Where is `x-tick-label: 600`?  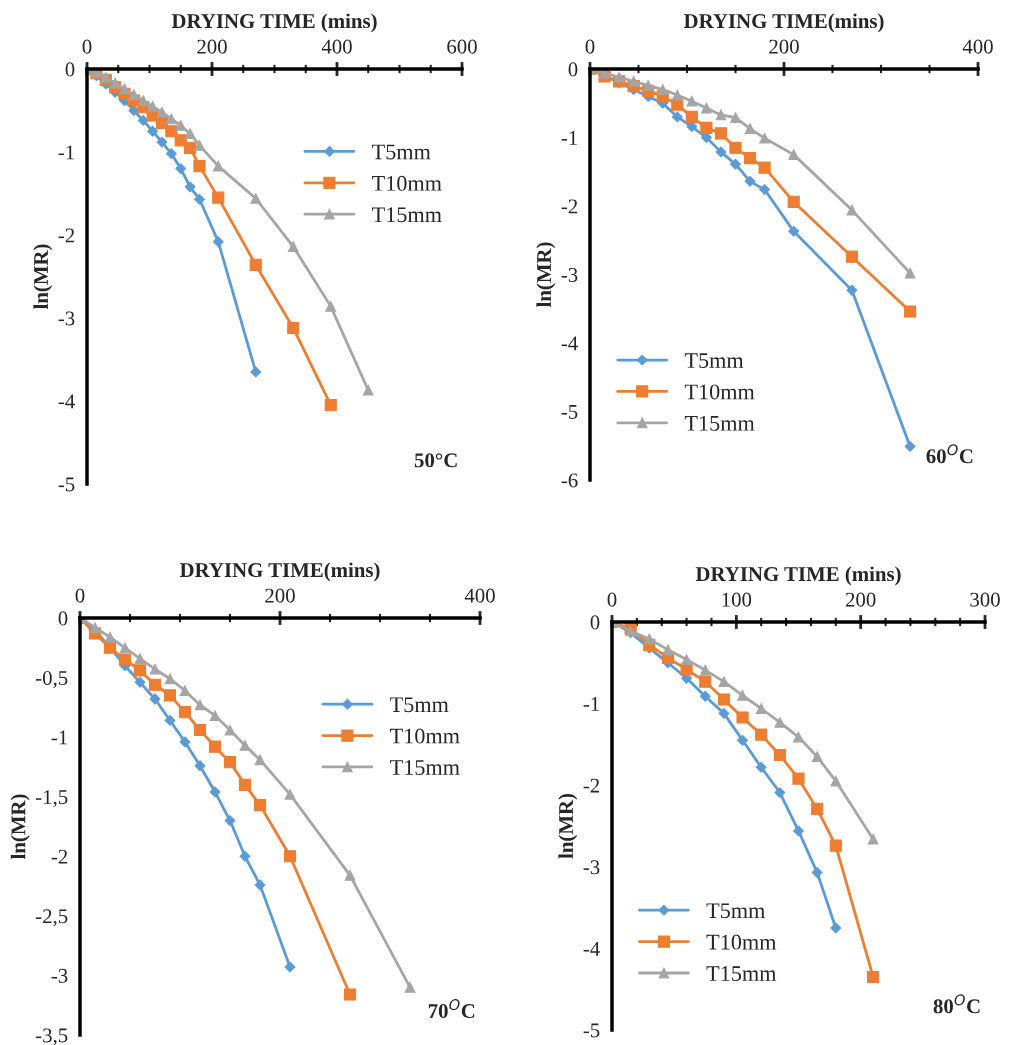
x-tick-label: 600 is located at coordinates (462, 46).